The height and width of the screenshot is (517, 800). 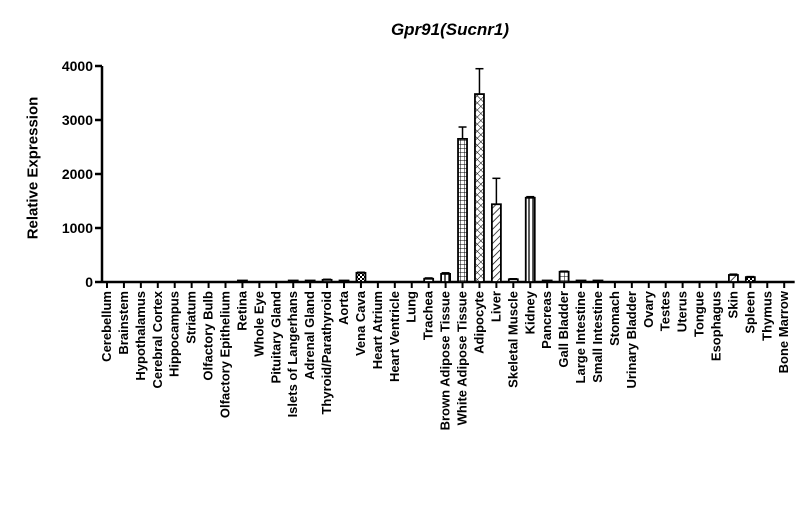 What do you see at coordinates (360, 323) in the screenshot?
I see `x-tick-label: Vena Cava` at bounding box center [360, 323].